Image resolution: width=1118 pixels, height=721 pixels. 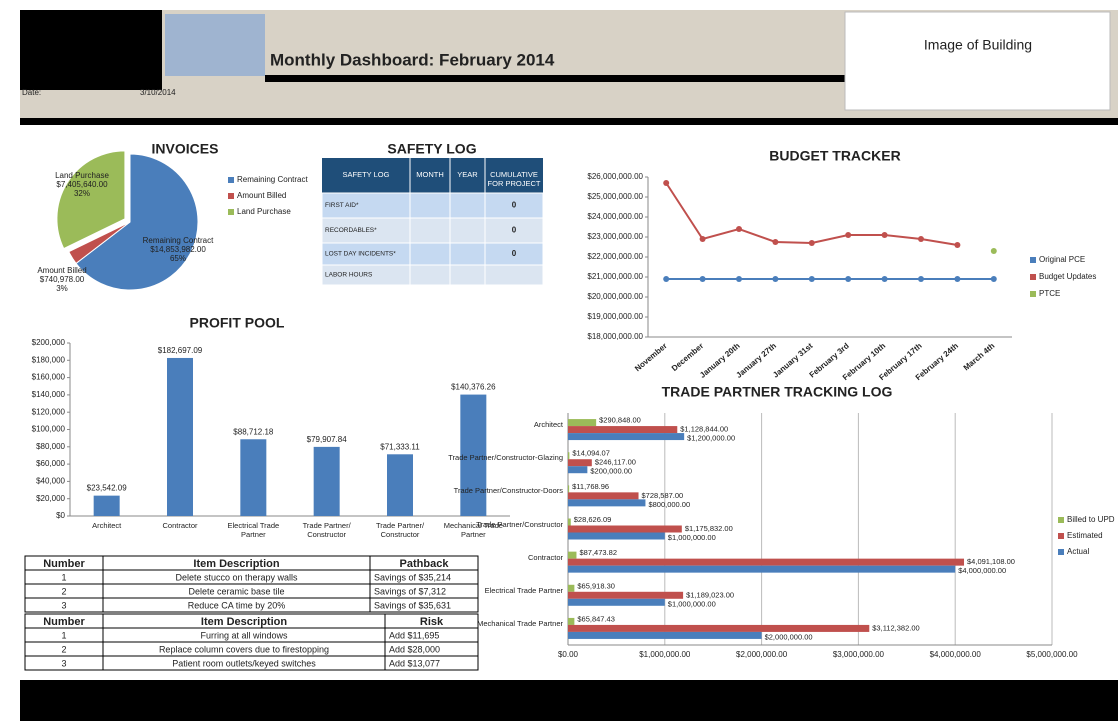 What do you see at coordinates (520, 623) in the screenshot?
I see `y-tick-label-box: Mechanical Trade Partner` at bounding box center [520, 623].